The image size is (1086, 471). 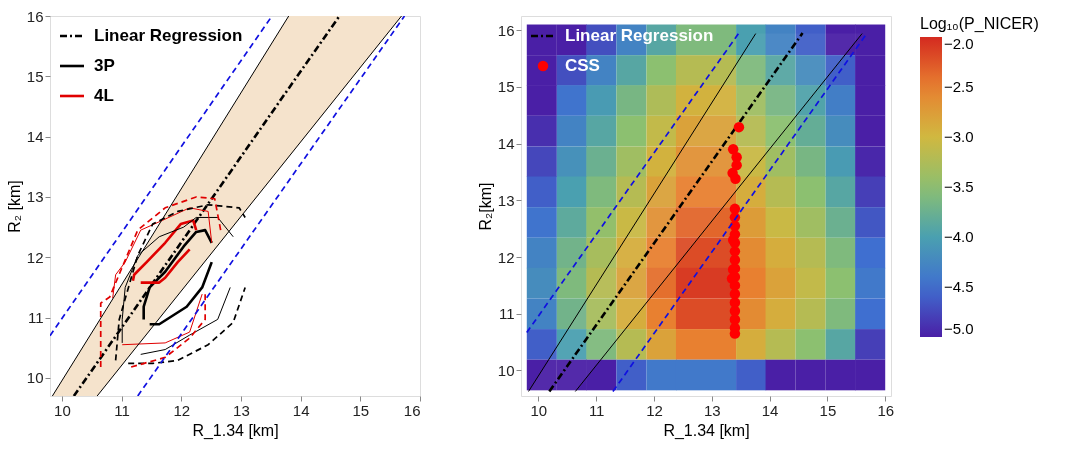 I want to click on y-axis-title: R₂ [km], so click(x=14, y=206).